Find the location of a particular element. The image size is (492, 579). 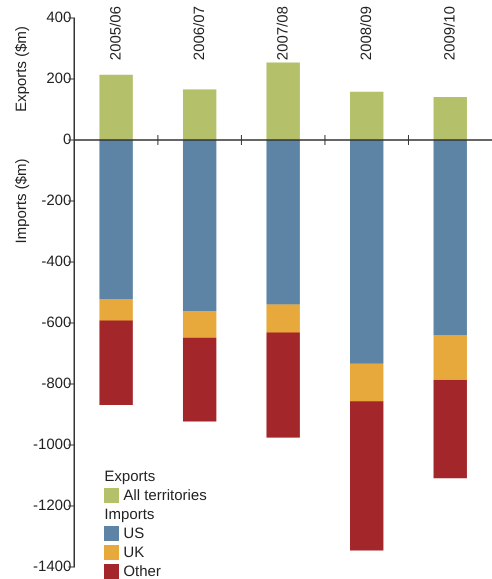

y-tick-label: -1200 is located at coordinates (52, 505).